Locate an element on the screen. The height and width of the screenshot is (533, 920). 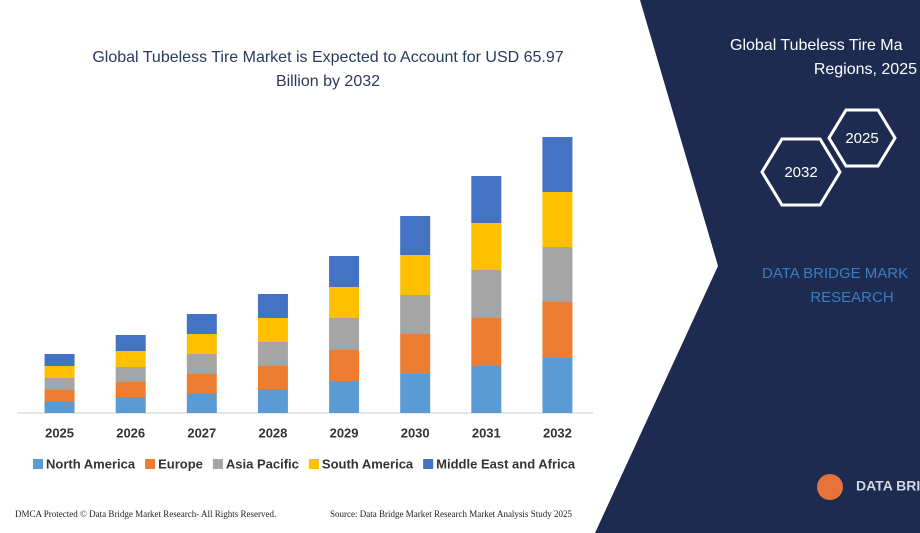
hexagon-label: 2025 is located at coordinates (861, 138).